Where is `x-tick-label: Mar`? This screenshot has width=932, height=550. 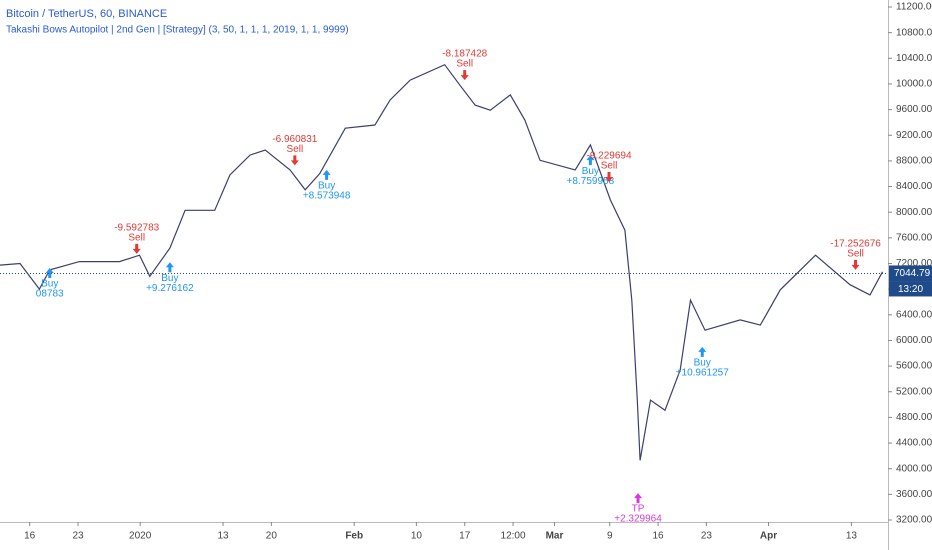
x-tick-label: Mar is located at coordinates (555, 536).